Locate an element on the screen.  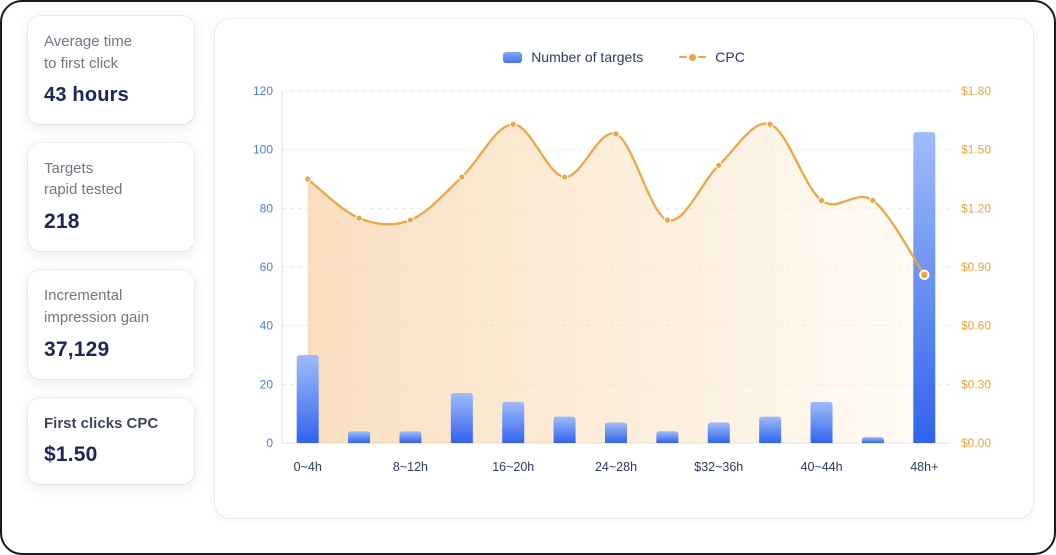
legend-label: Number of targets is located at coordinates (587, 57).